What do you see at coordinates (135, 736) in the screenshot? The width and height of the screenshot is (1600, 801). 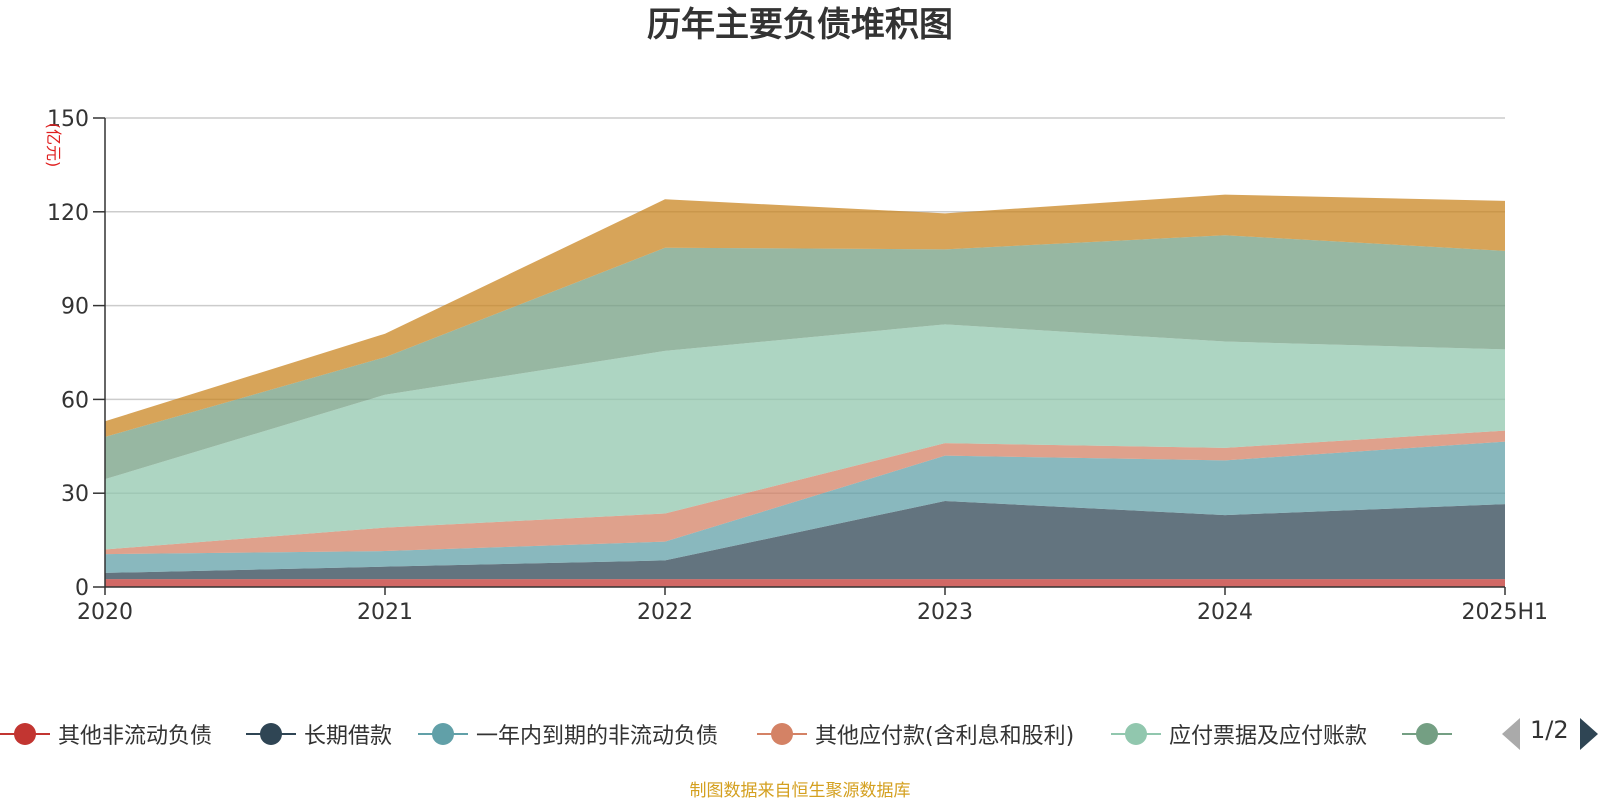 I see `legend-label: 其他非流动负债` at bounding box center [135, 736].